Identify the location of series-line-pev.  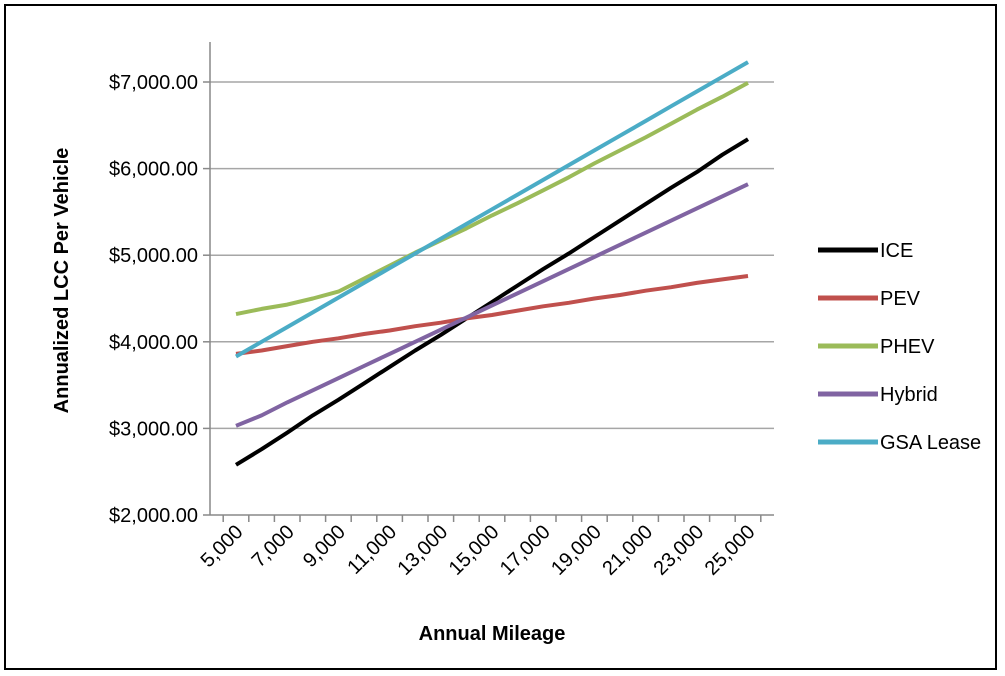
(492, 315).